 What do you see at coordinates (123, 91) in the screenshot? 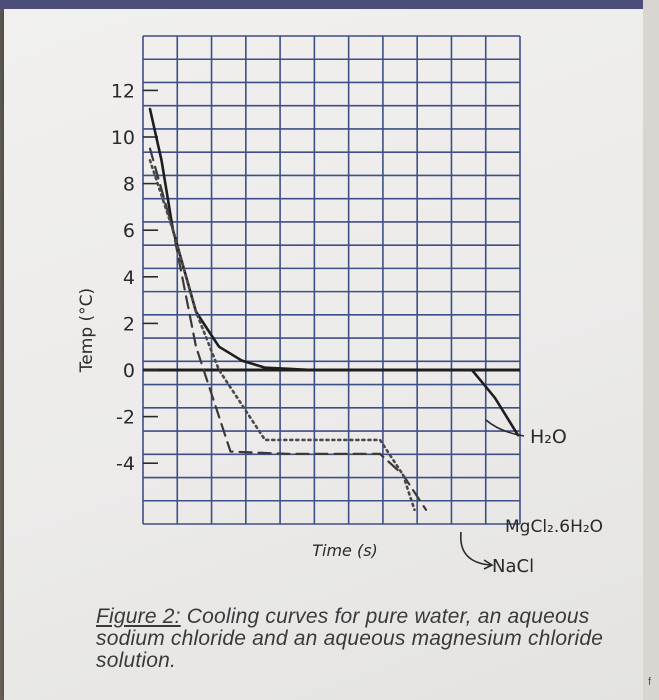
I see `y-tick-label: 12` at bounding box center [123, 91].